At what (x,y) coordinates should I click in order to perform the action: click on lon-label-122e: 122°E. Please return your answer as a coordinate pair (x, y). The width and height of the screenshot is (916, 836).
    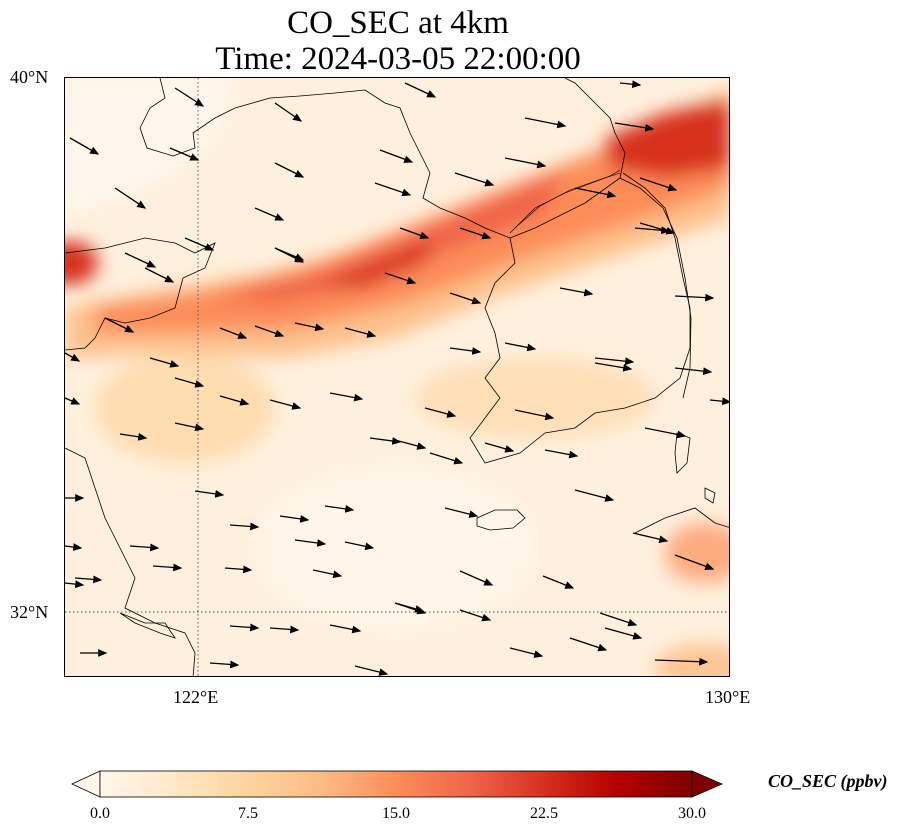
    Looking at the image, I should click on (196, 697).